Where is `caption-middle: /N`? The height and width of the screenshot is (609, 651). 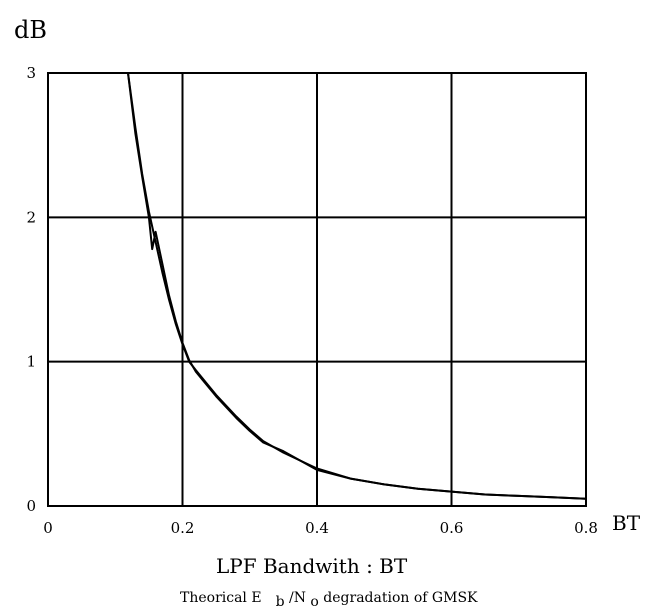
caption-middle: /N is located at coordinates (298, 598).